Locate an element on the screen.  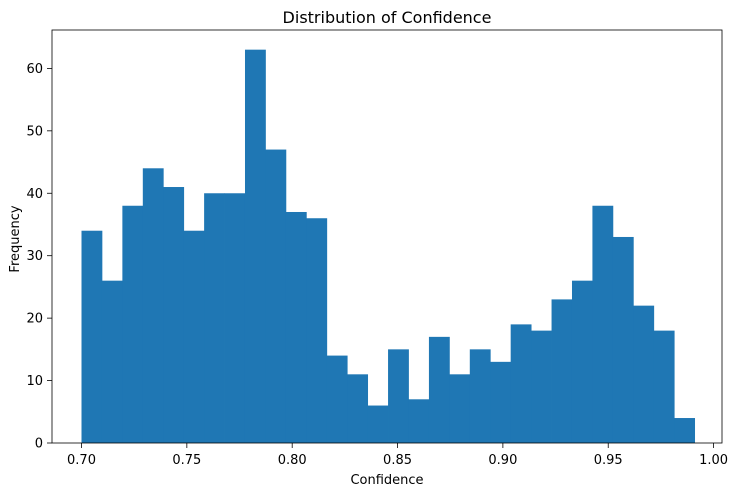
y-tick-label: 50 is located at coordinates (34, 131).